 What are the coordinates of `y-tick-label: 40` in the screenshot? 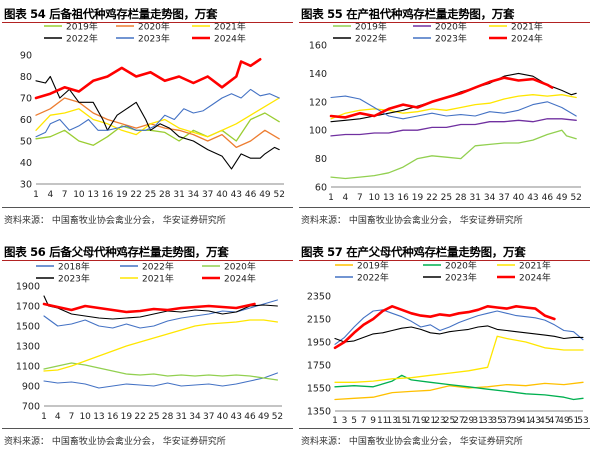 It's located at (26, 163).